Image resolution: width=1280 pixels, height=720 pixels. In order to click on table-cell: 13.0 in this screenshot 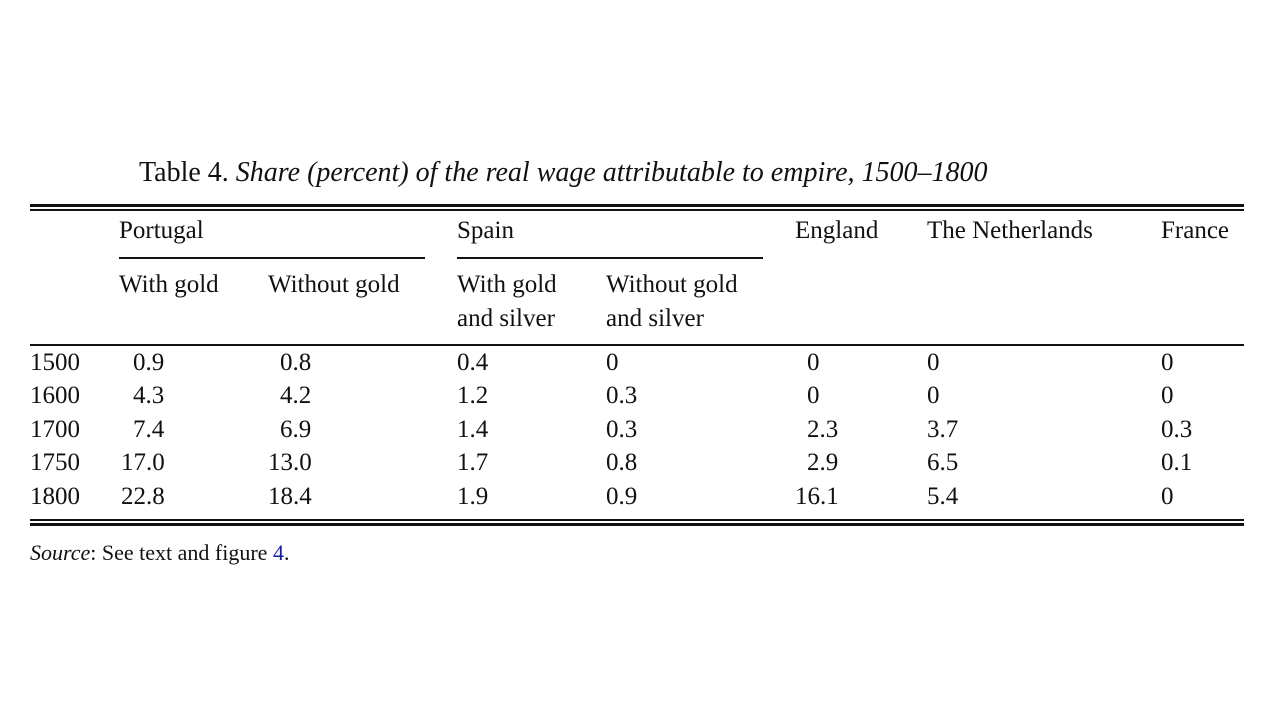, I will do `click(290, 462)`.